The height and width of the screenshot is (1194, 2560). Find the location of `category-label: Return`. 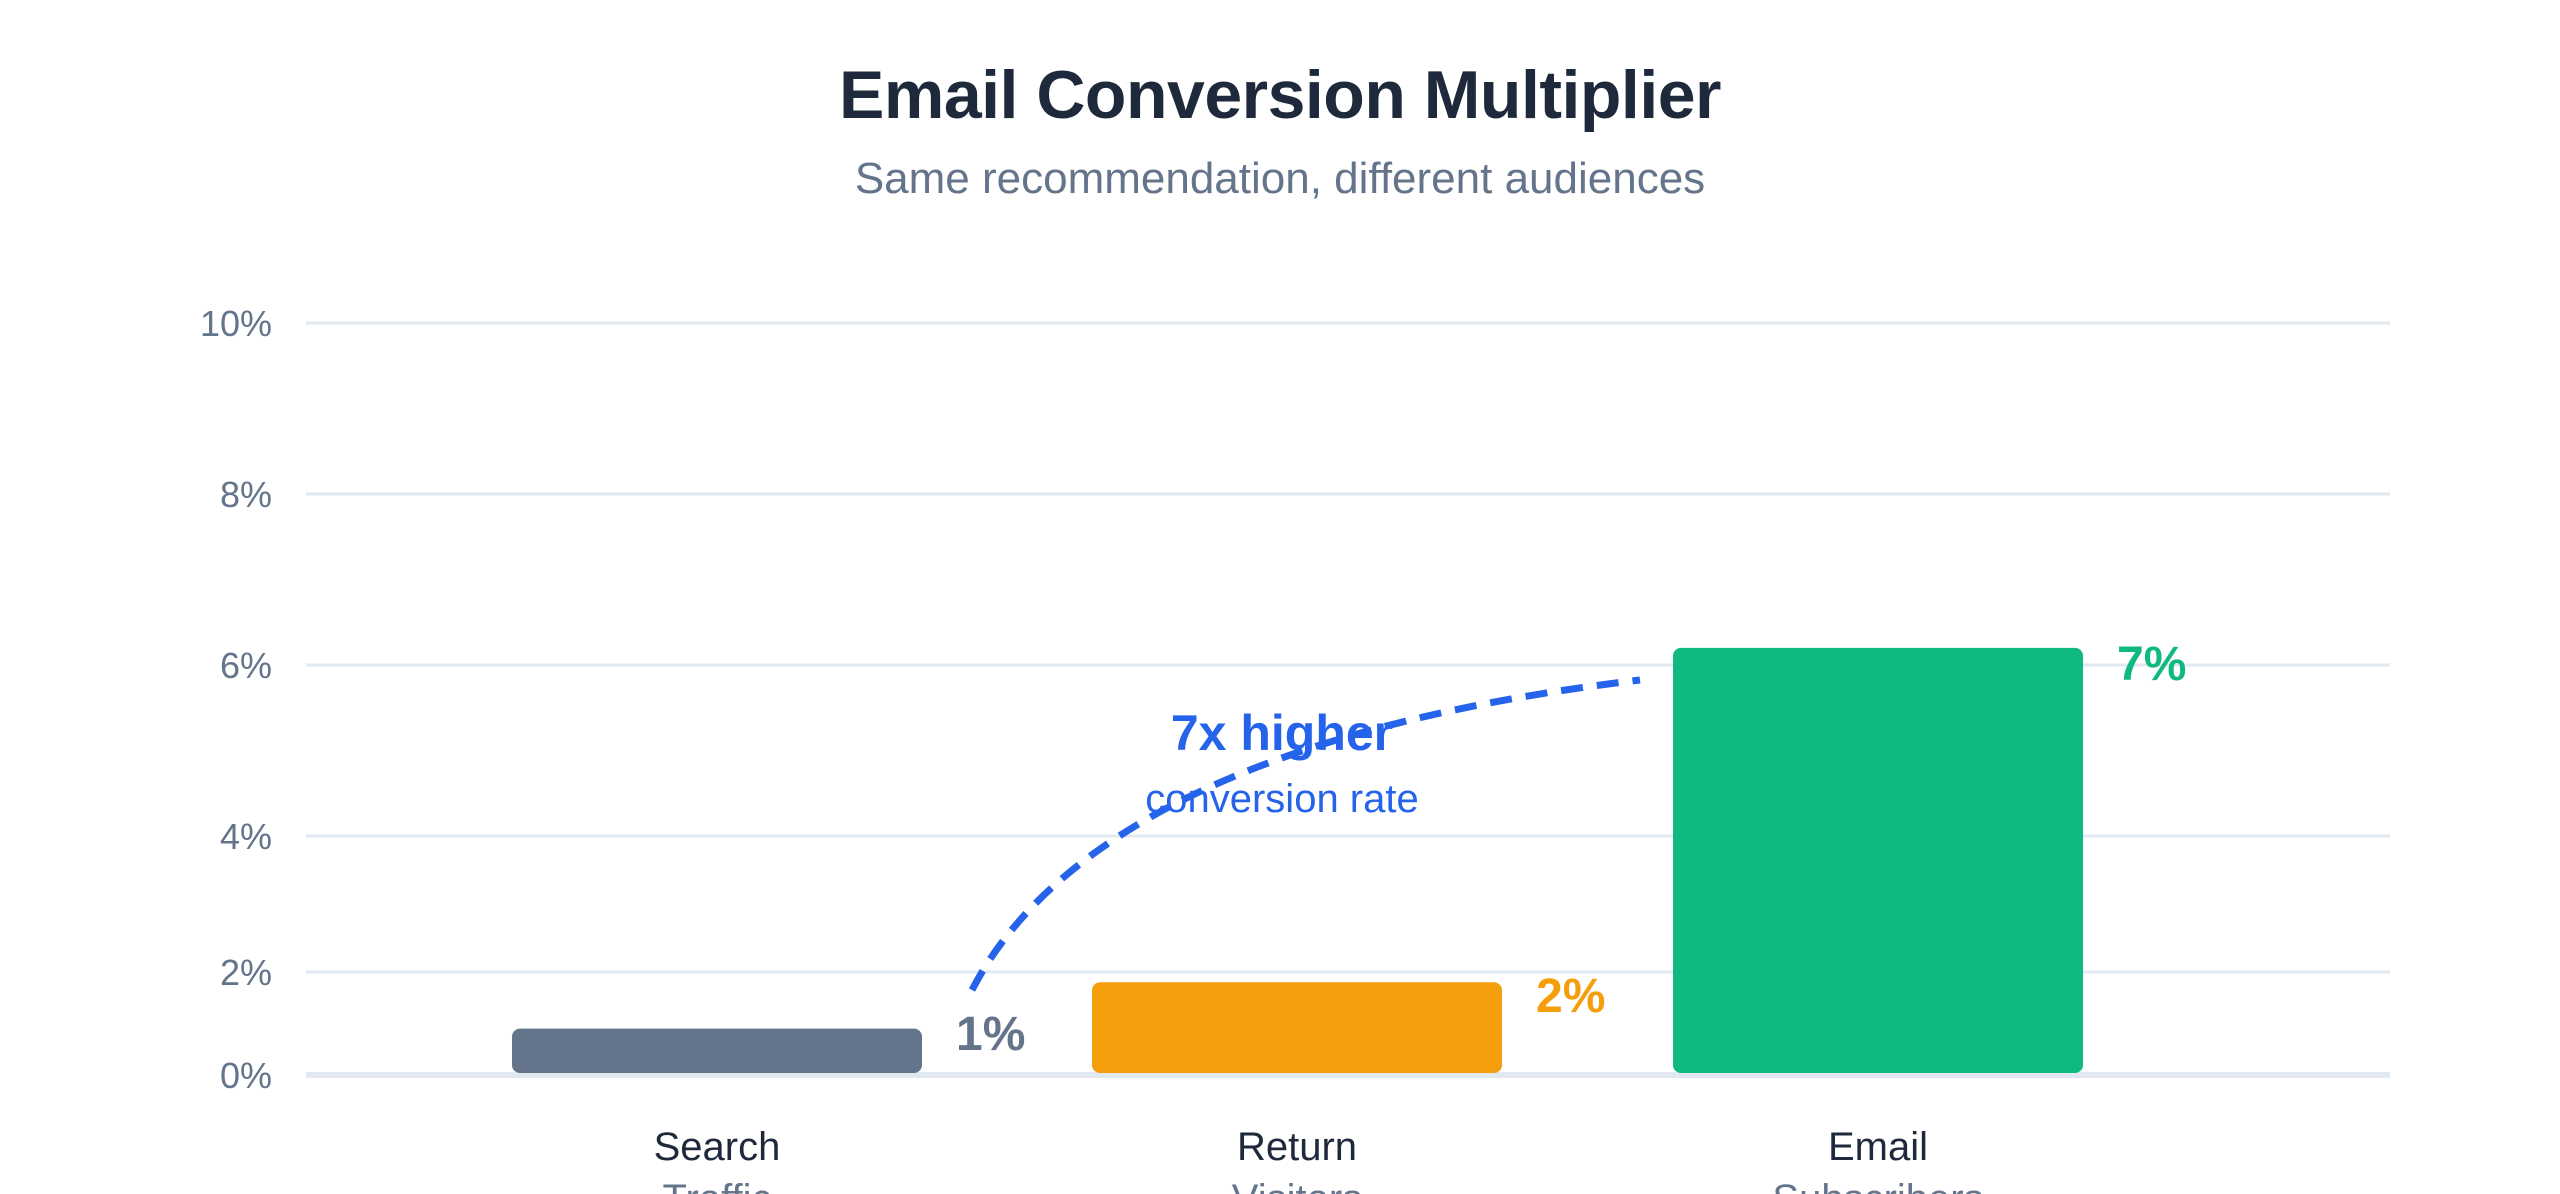

category-label: Return is located at coordinates (1297, 1147).